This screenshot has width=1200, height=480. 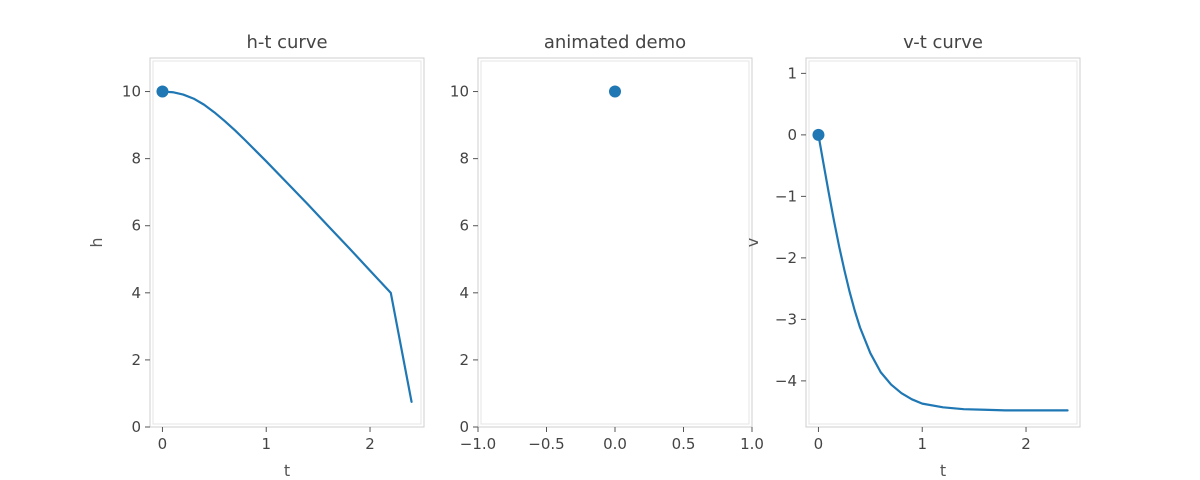 What do you see at coordinates (752, 242) in the screenshot?
I see `y-axis-label: v` at bounding box center [752, 242].